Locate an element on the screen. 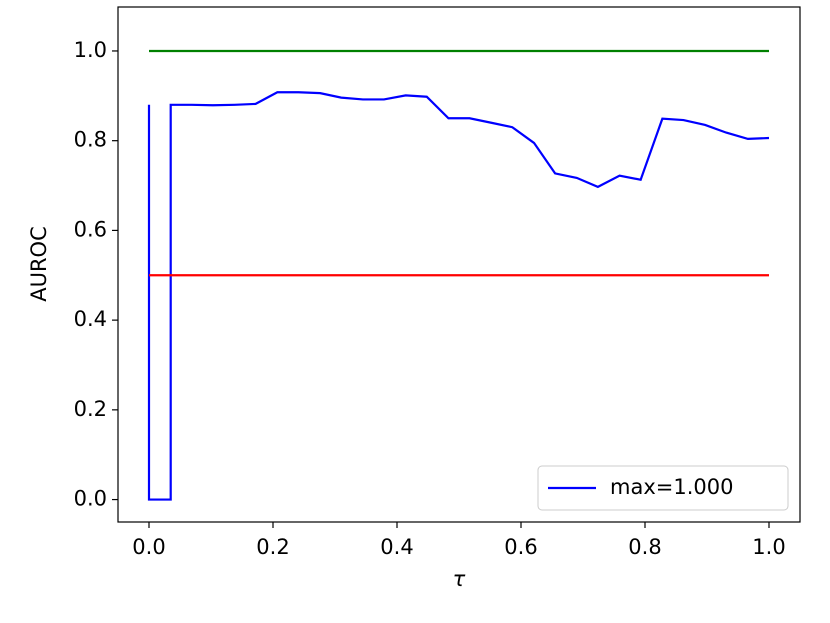 The image size is (830, 623). y-tick-label: 0.0 is located at coordinates (90, 499).